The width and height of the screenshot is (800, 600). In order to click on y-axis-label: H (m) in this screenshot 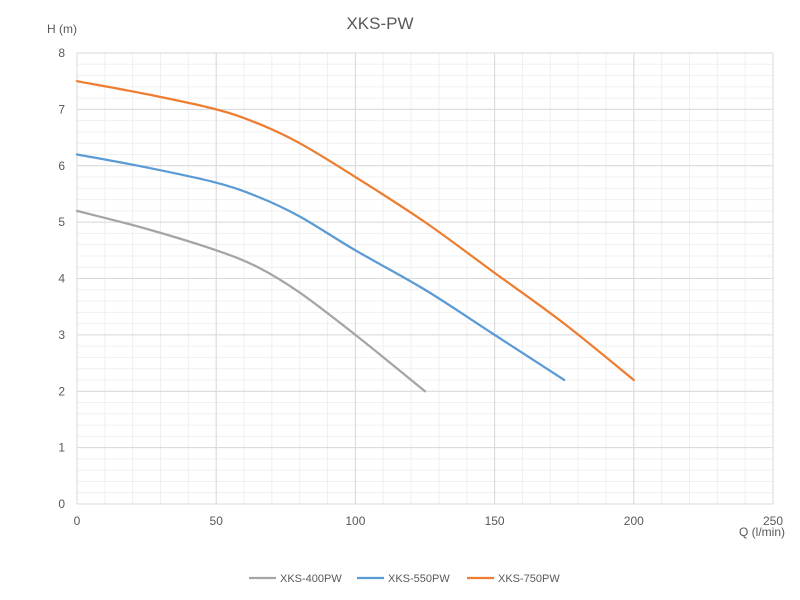, I will do `click(62, 29)`.